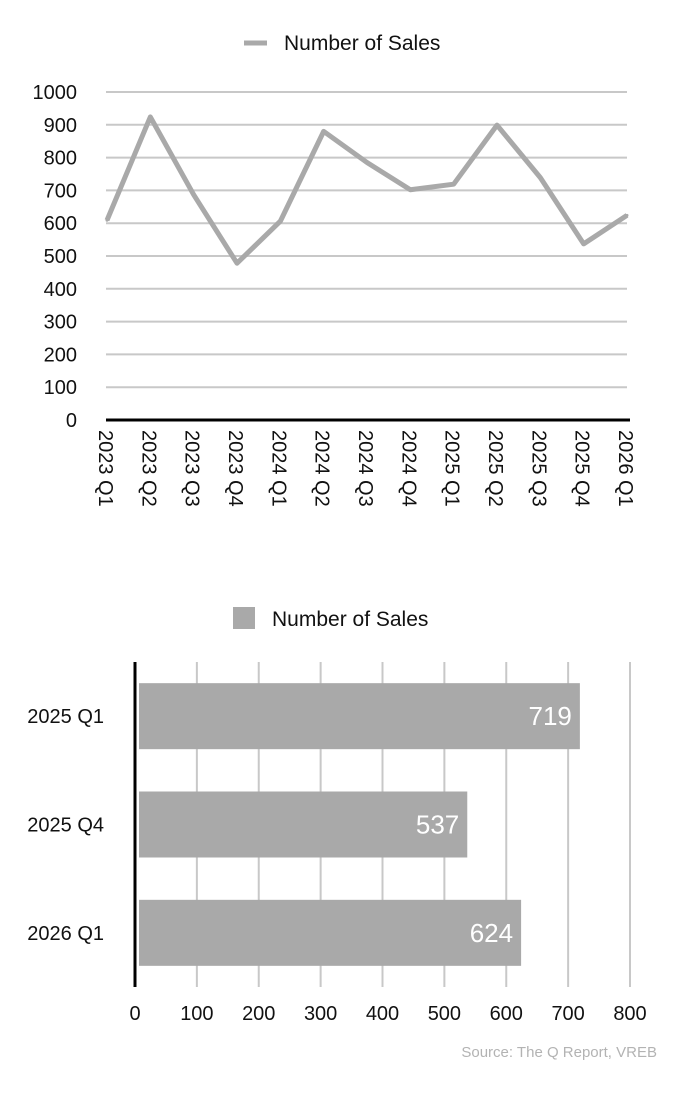  What do you see at coordinates (65, 934) in the screenshot?
I see `bar-category-label: 2026 Q1` at bounding box center [65, 934].